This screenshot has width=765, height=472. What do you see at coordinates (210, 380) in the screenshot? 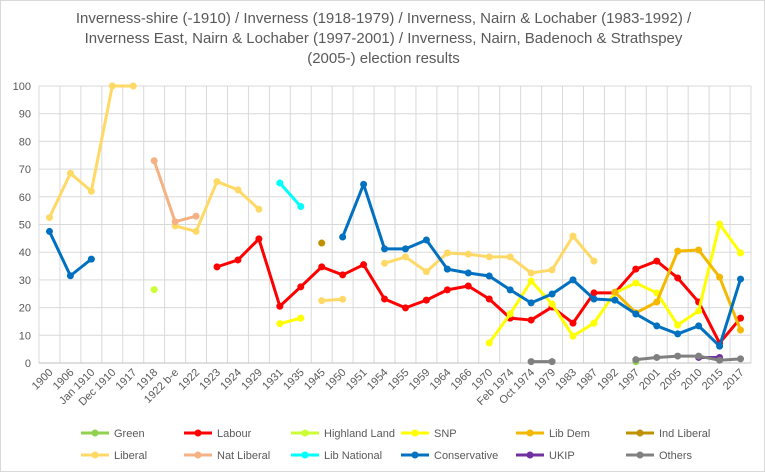
I see `x-tick-label: 1923` at bounding box center [210, 380].